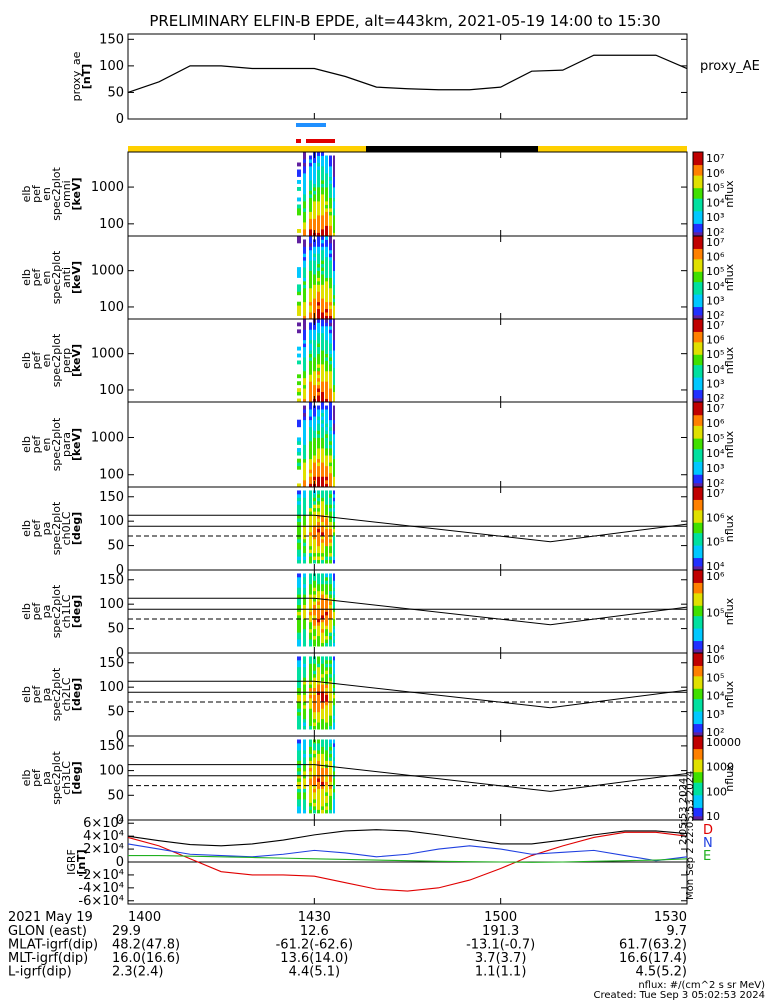  What do you see at coordinates (698, 231) in the screenshot?
I see `colorbar-0-cell` at bounding box center [698, 231].